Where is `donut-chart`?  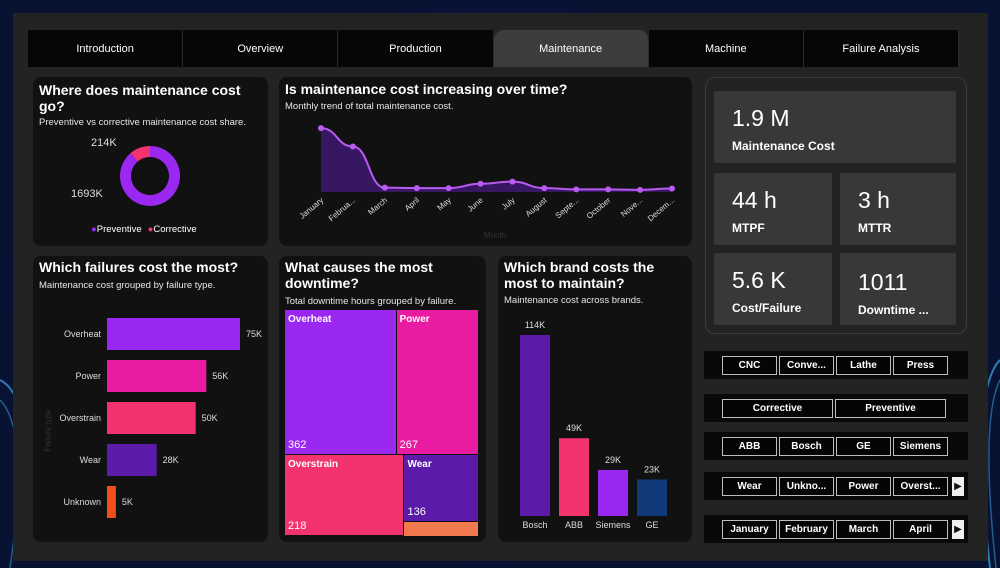 donut-chart is located at coordinates (150, 176).